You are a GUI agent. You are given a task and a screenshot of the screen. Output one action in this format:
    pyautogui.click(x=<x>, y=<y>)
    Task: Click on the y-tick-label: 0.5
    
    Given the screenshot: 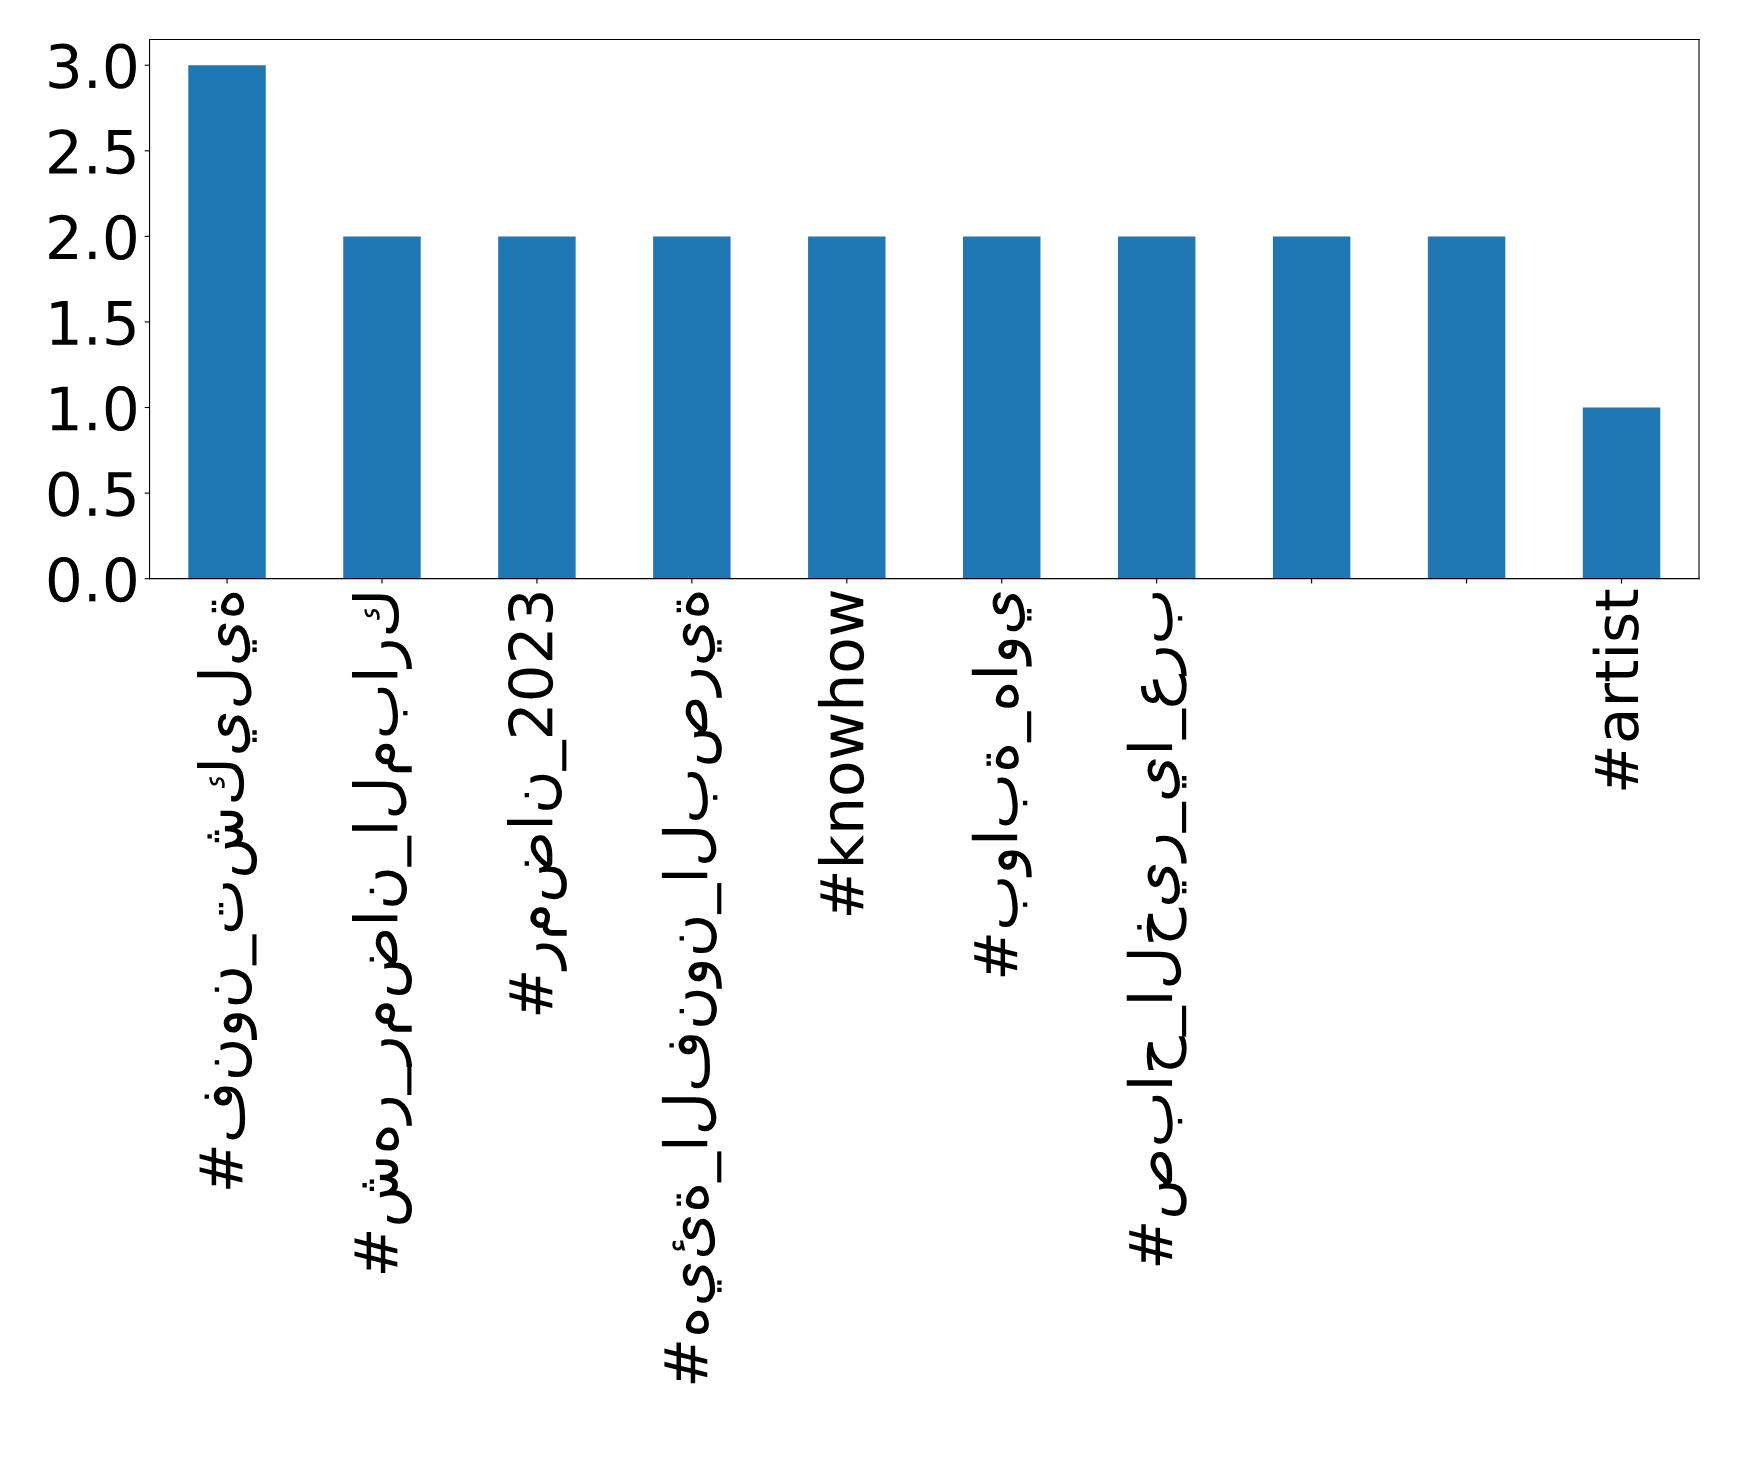 What is the action you would take?
    pyautogui.click(x=91, y=494)
    